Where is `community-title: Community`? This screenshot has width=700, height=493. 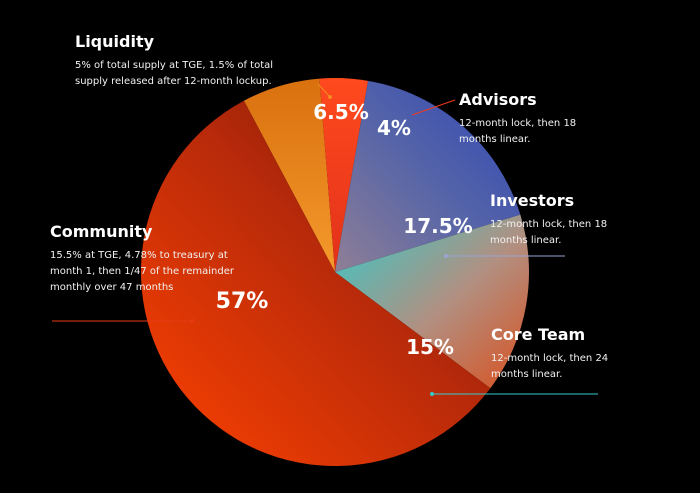 community-title: Community is located at coordinates (101, 231).